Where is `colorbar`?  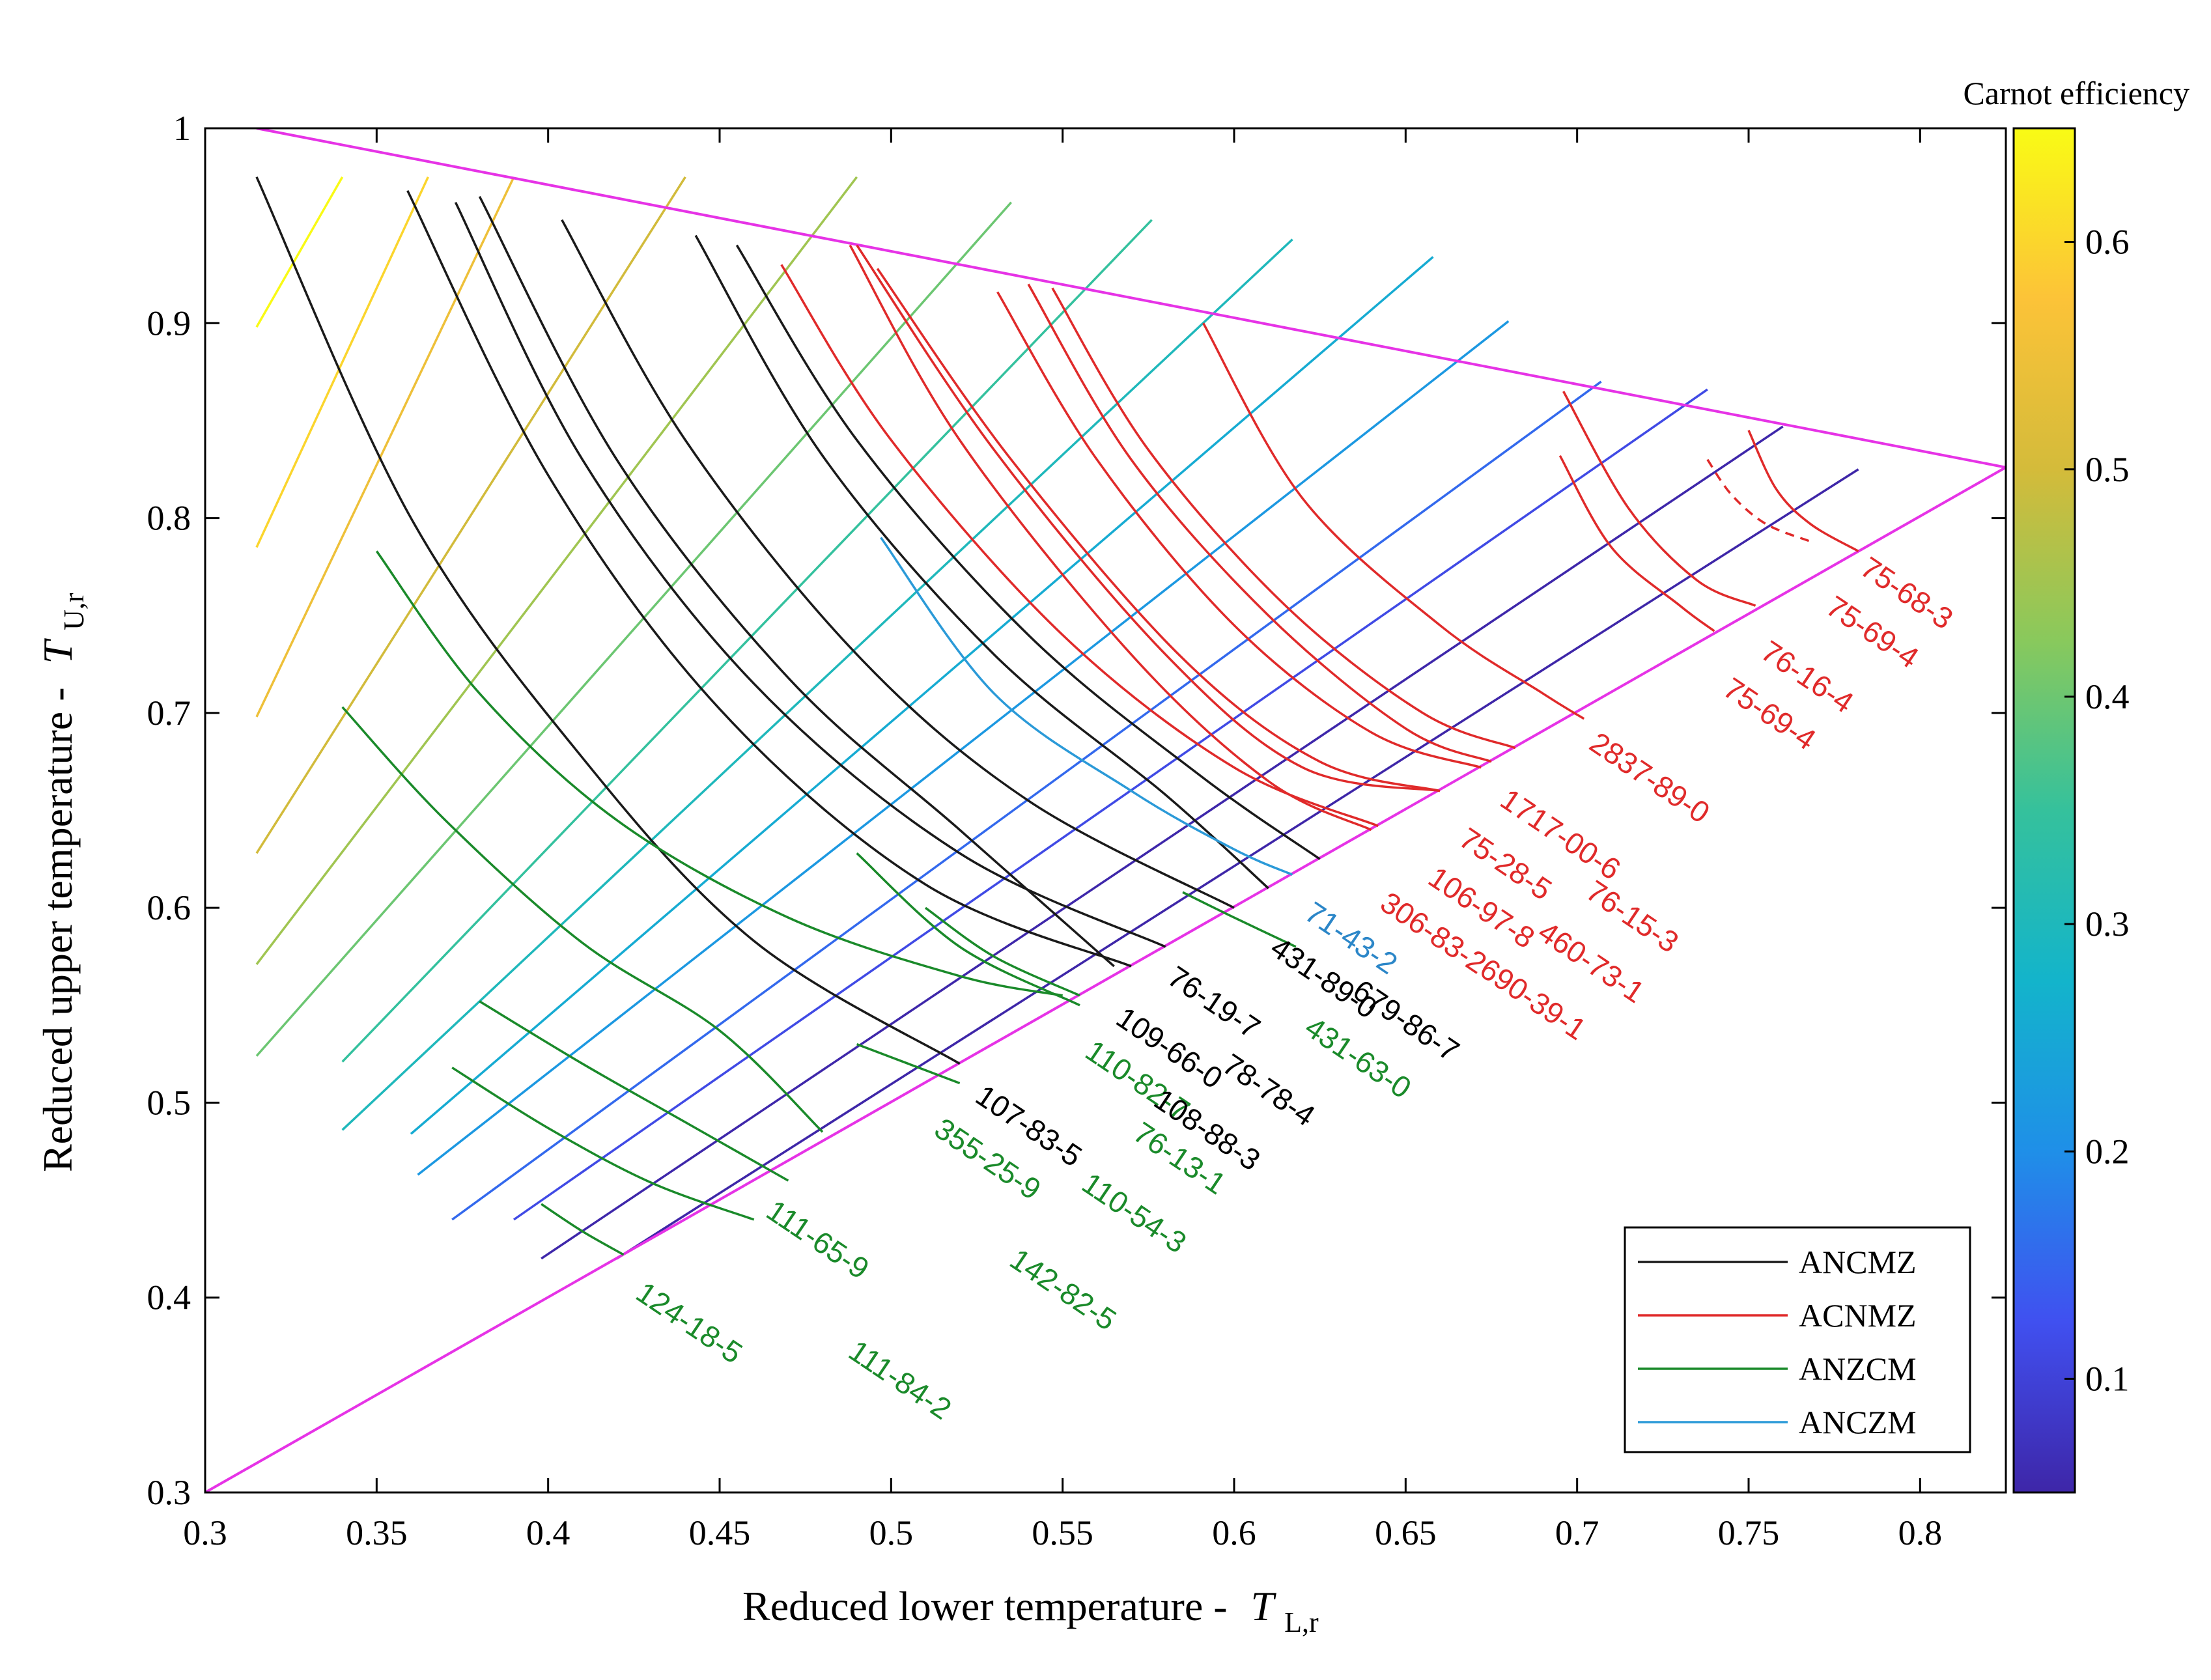 colorbar is located at coordinates (2044, 811).